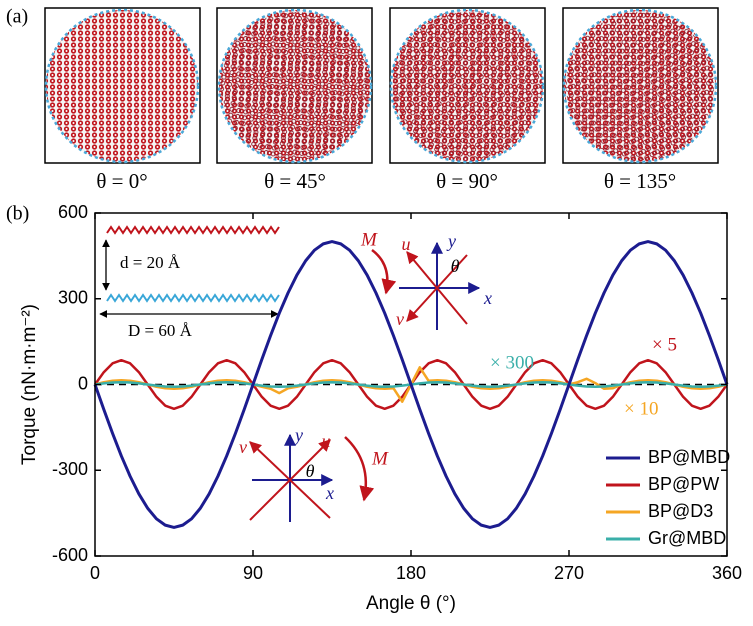 This screenshot has width=753, height=626. Describe the element at coordinates (687, 538) in the screenshot. I see `legend-label: Gr@MBD` at that location.